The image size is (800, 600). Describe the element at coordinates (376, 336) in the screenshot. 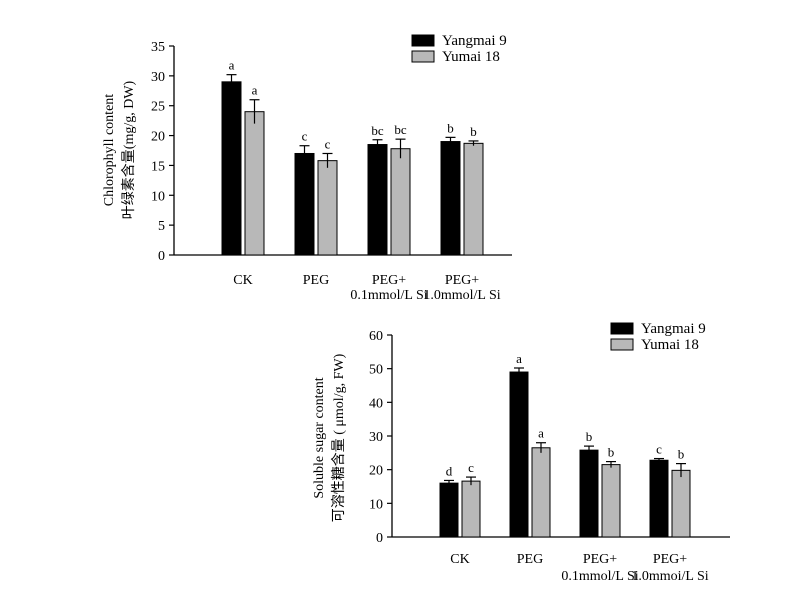

I see `y-tick-label: 60` at that location.